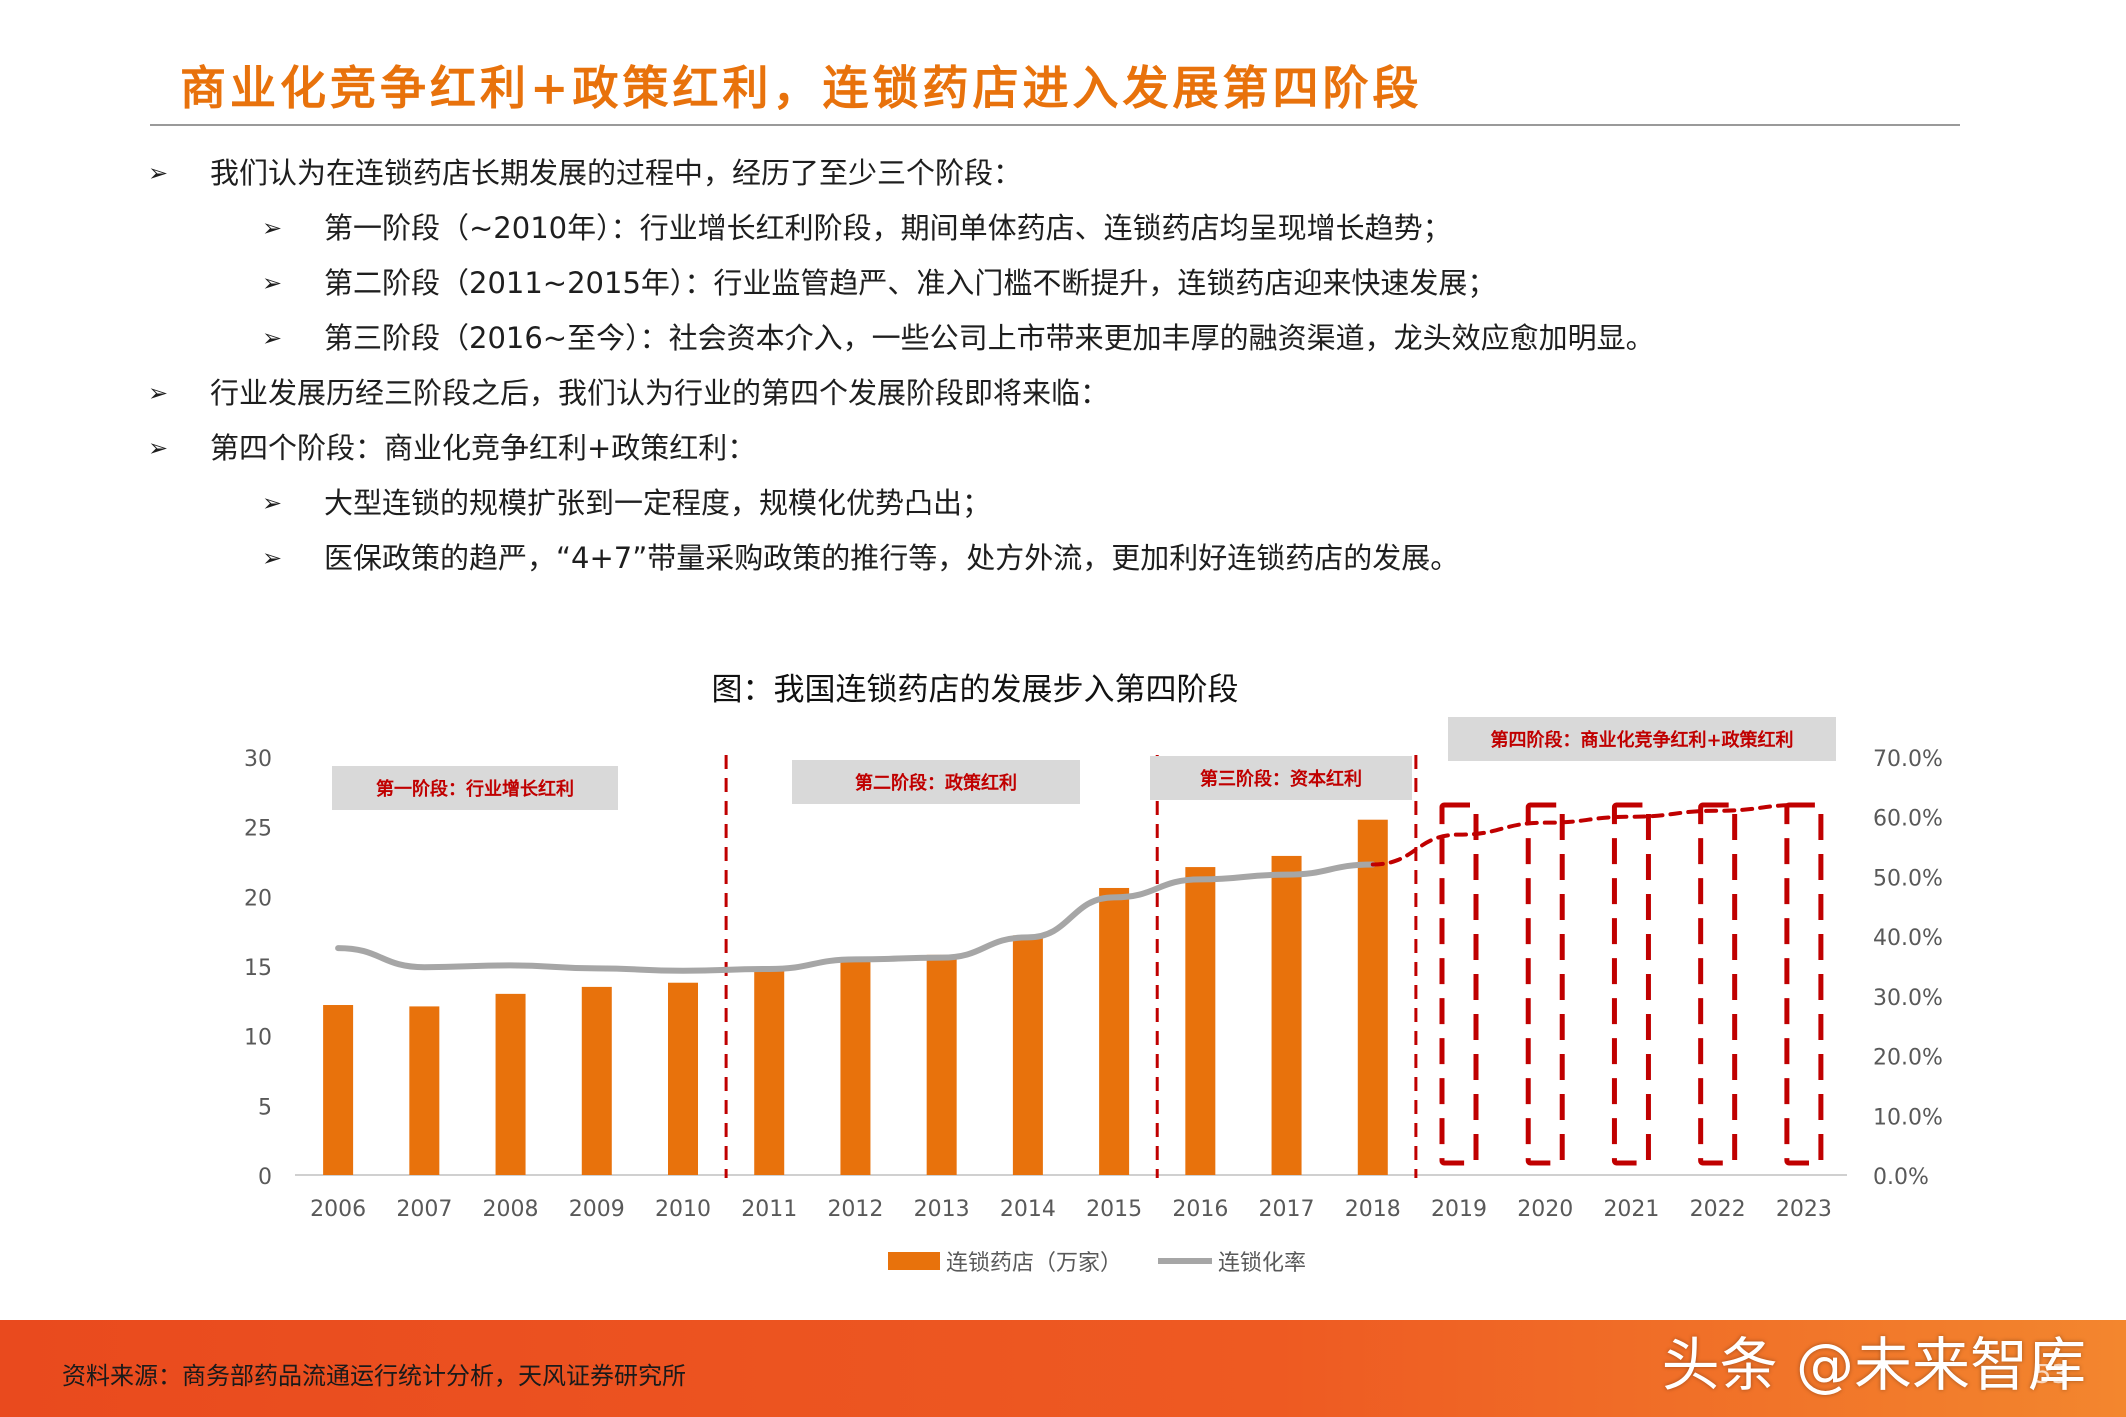 Image resolution: width=2126 pixels, height=1417 pixels. What do you see at coordinates (424, 1209) in the screenshot?
I see `x-tick-label: 2007` at bounding box center [424, 1209].